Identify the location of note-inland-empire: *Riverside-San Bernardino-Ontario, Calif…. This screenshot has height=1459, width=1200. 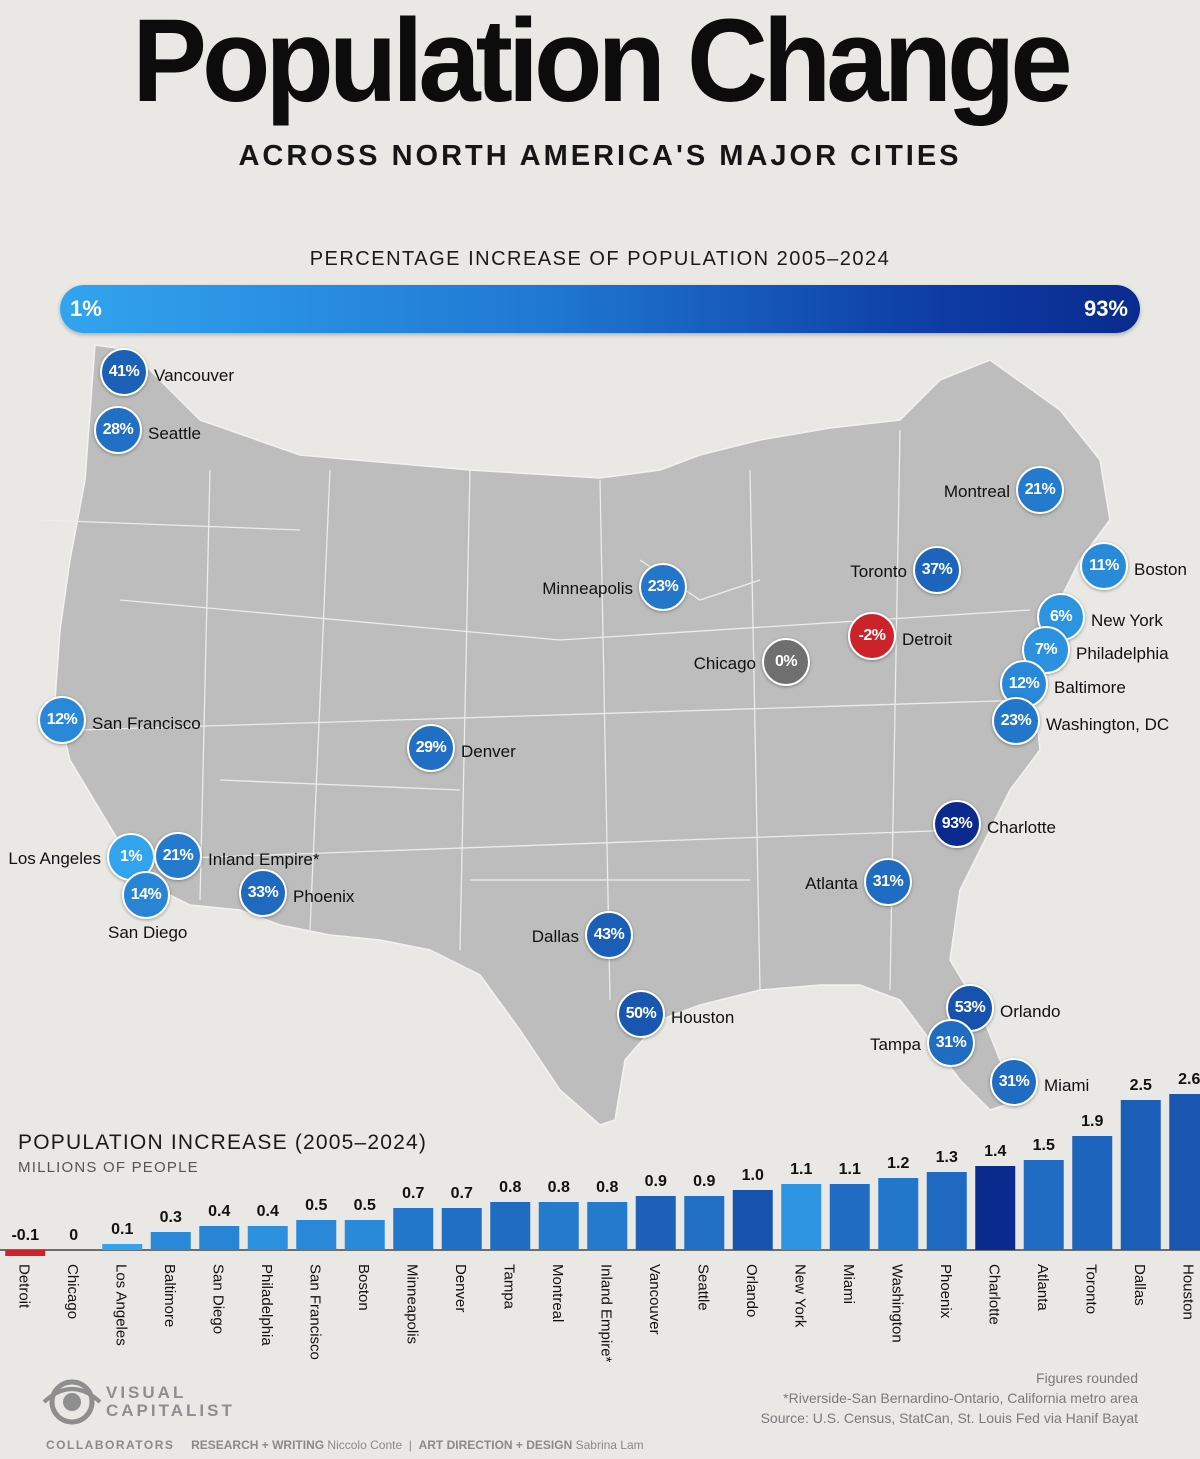
(960, 1398).